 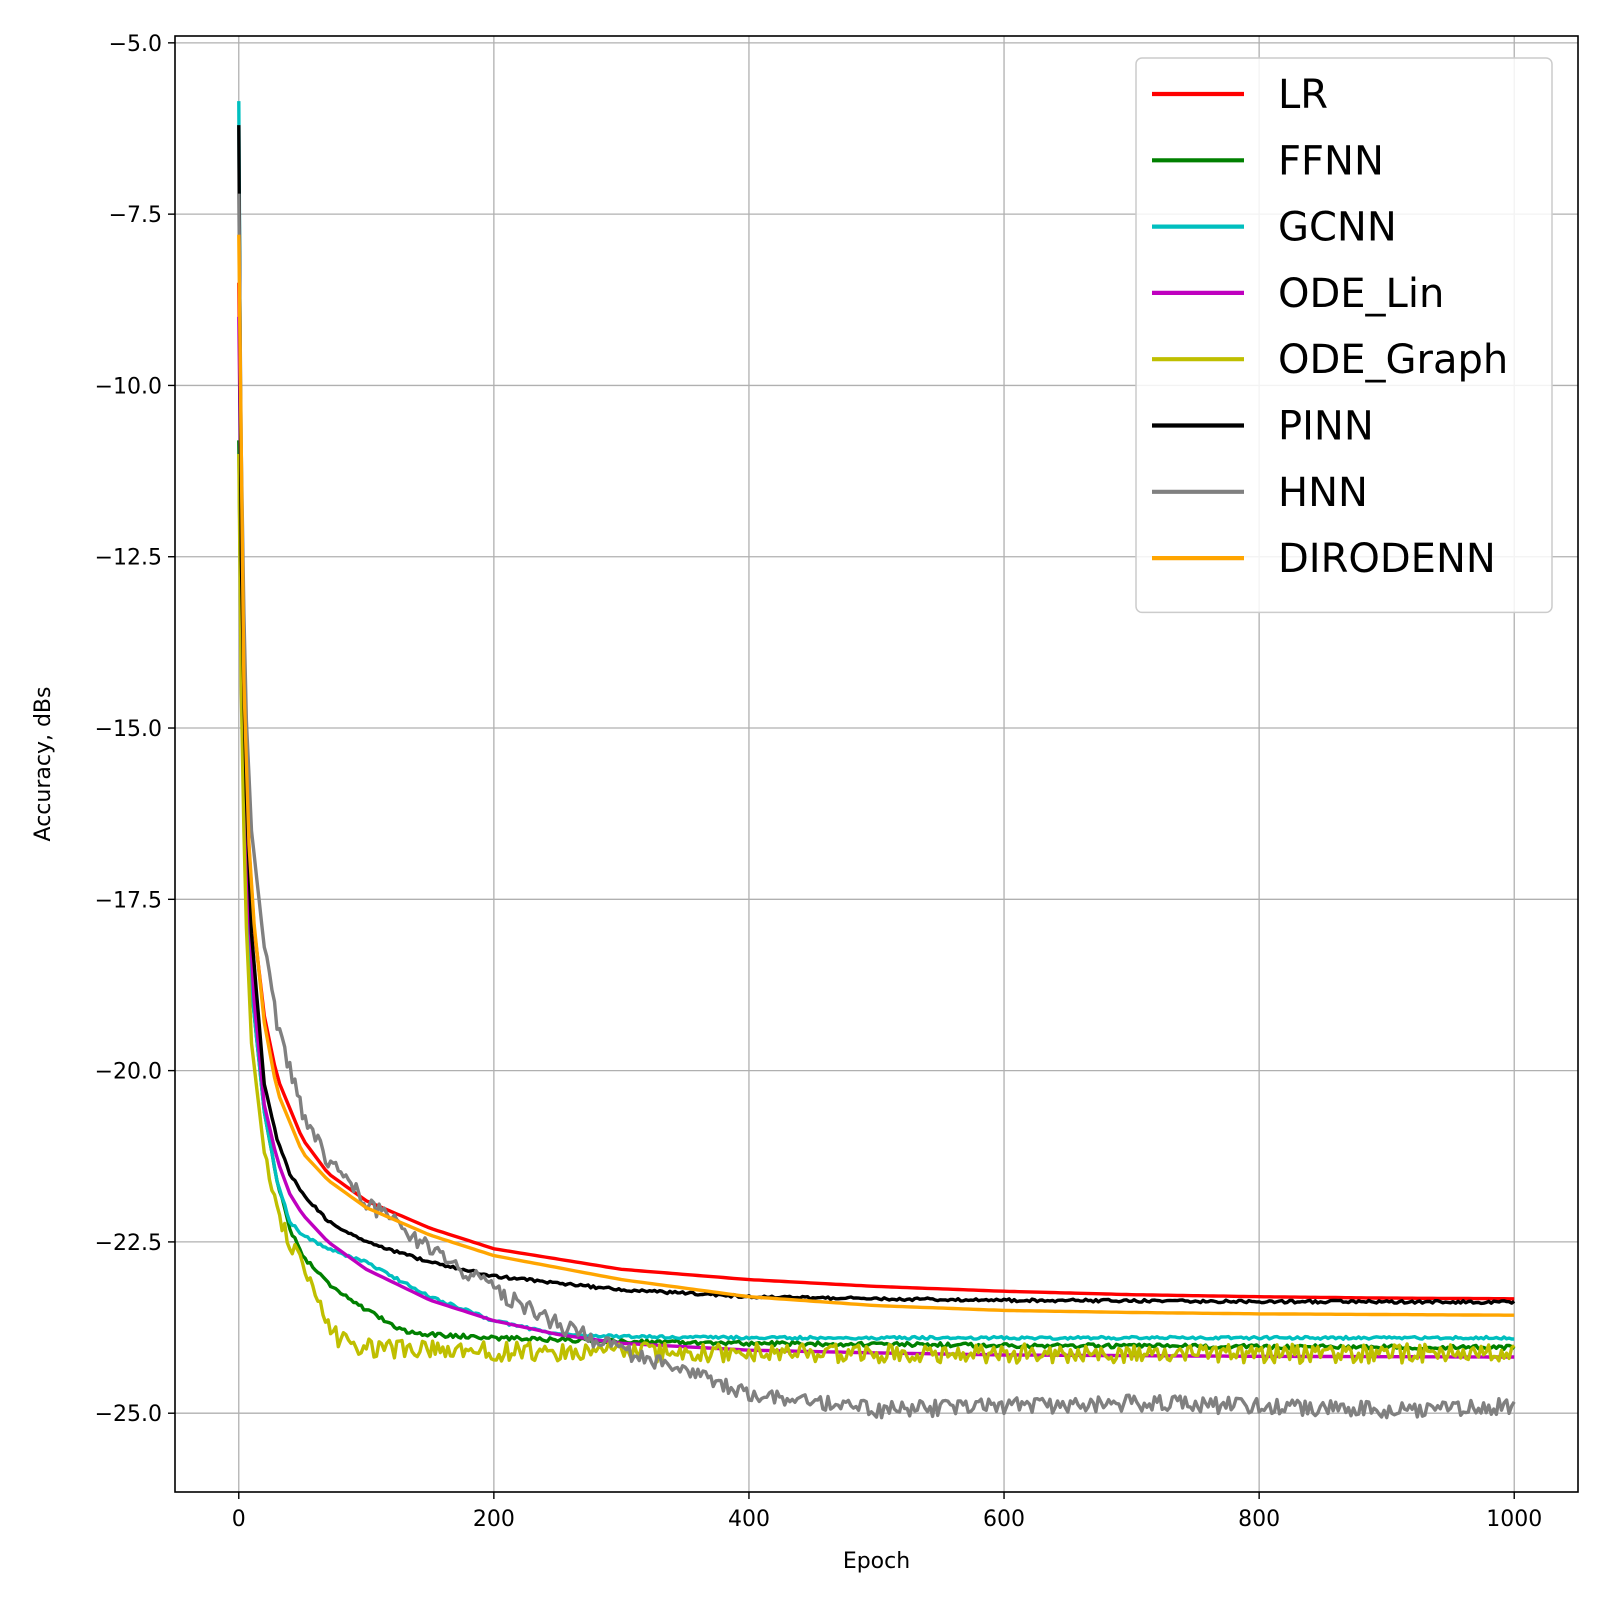 I want to click on x-tick-label: 600, so click(x=1004, y=1519).